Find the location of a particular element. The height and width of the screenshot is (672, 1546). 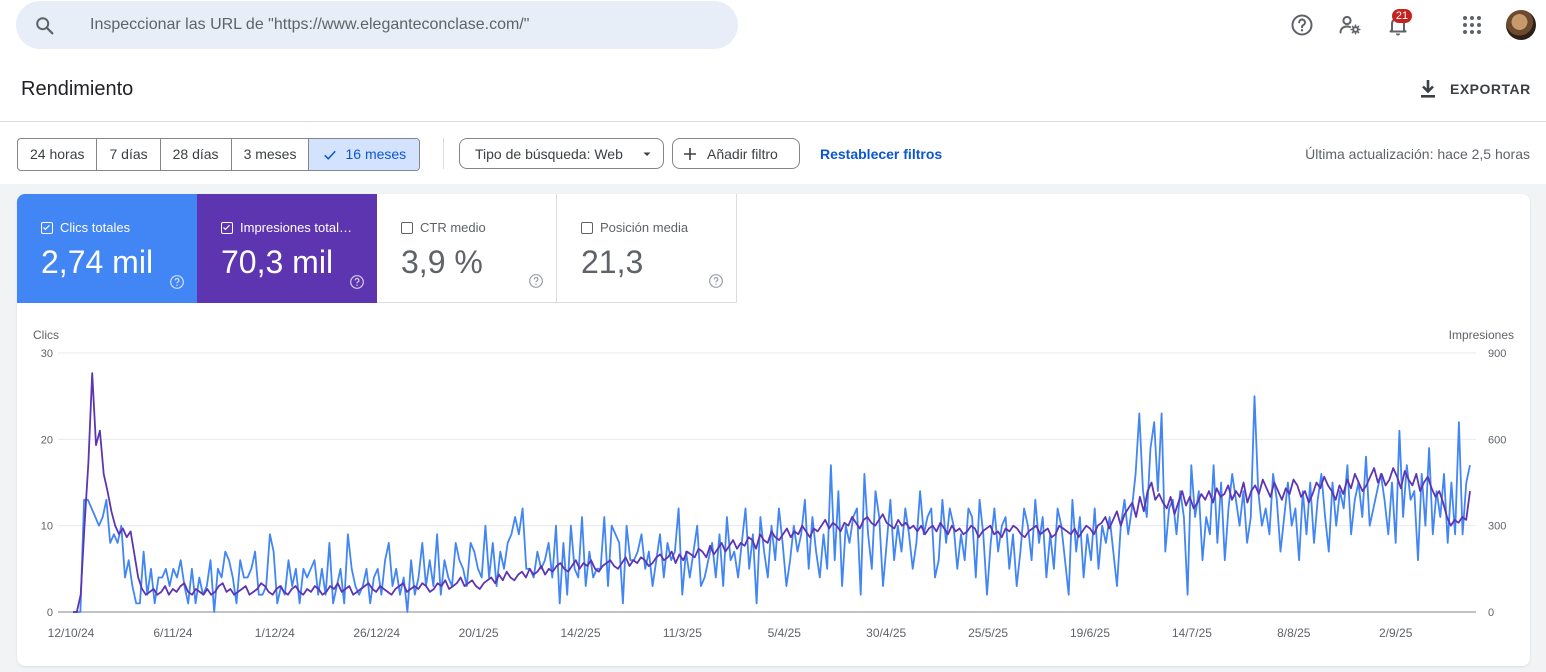

x-axis-tick-label: 30/4/25 is located at coordinates (886, 633).